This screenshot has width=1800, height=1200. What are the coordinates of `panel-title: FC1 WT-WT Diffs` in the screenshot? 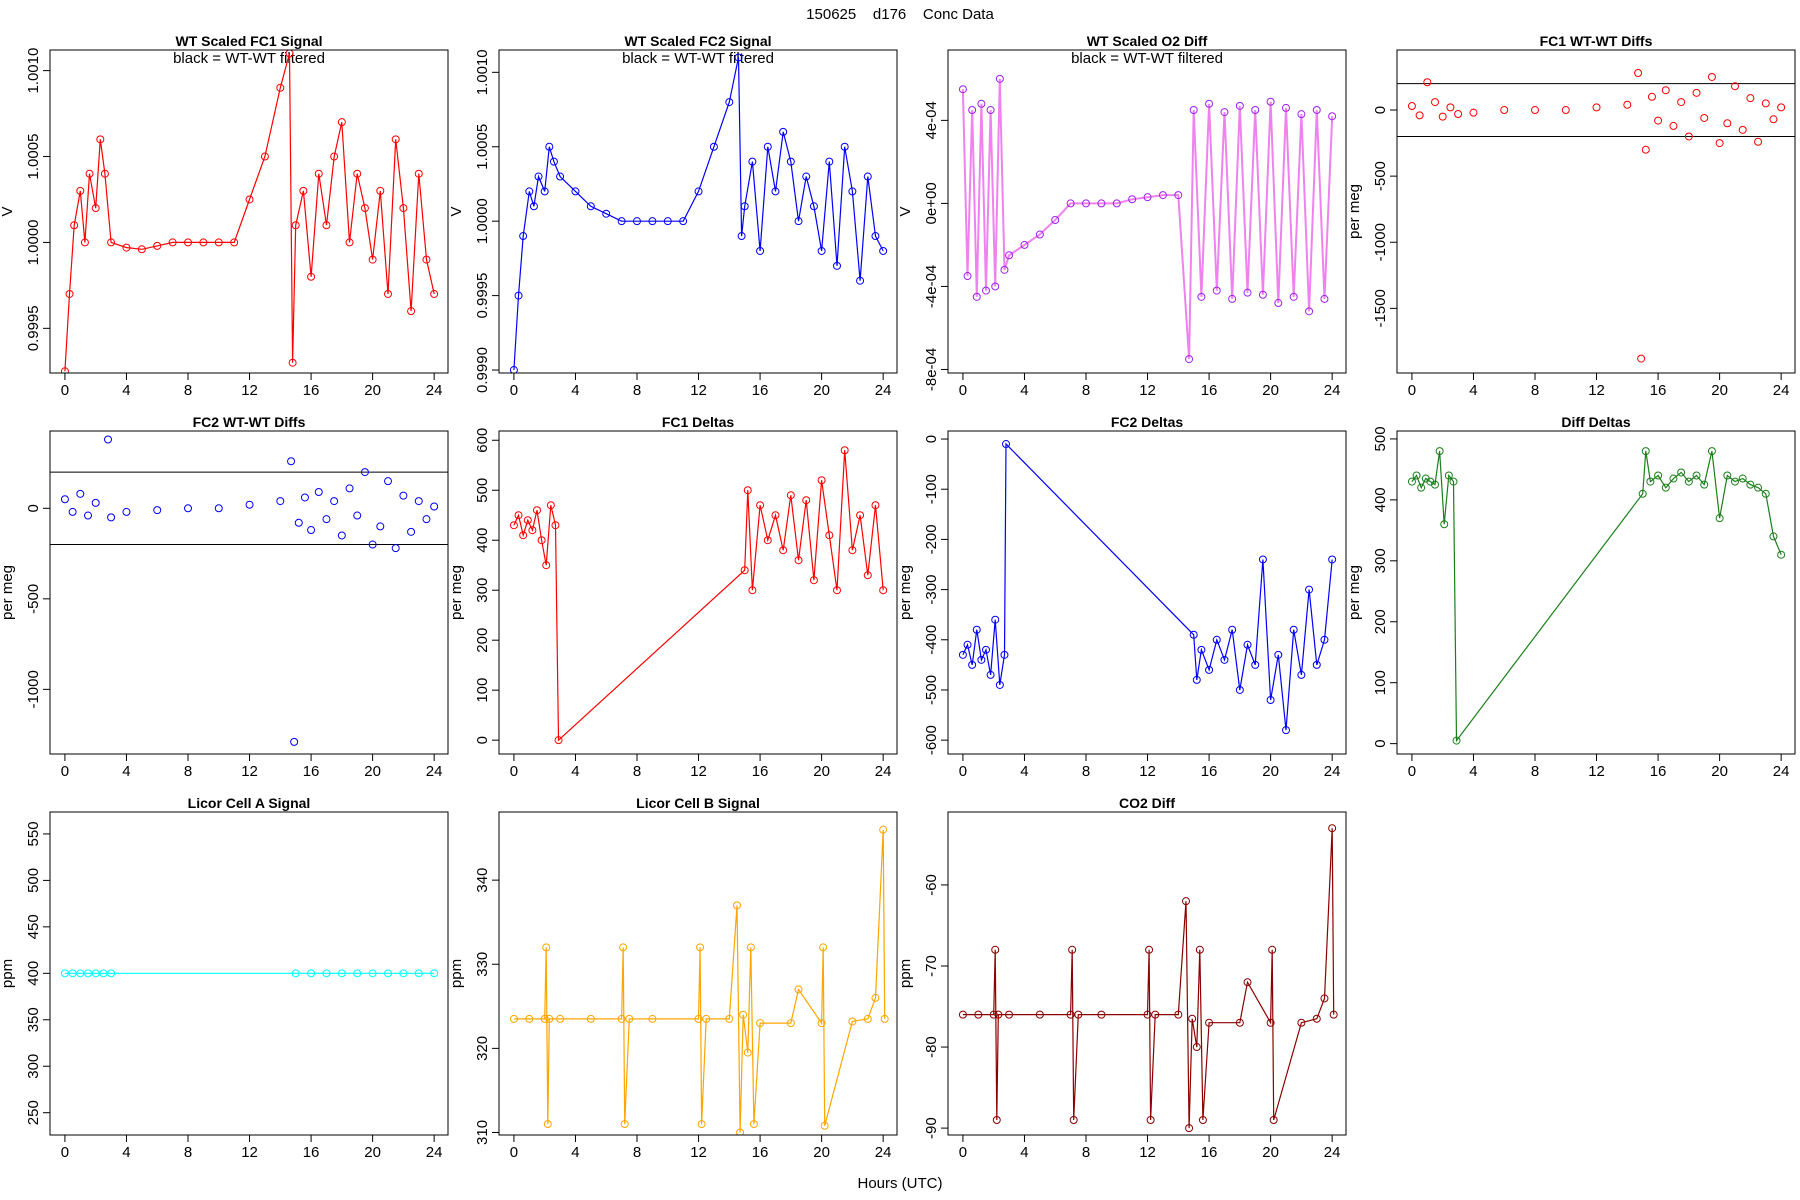 It's located at (1596, 41).